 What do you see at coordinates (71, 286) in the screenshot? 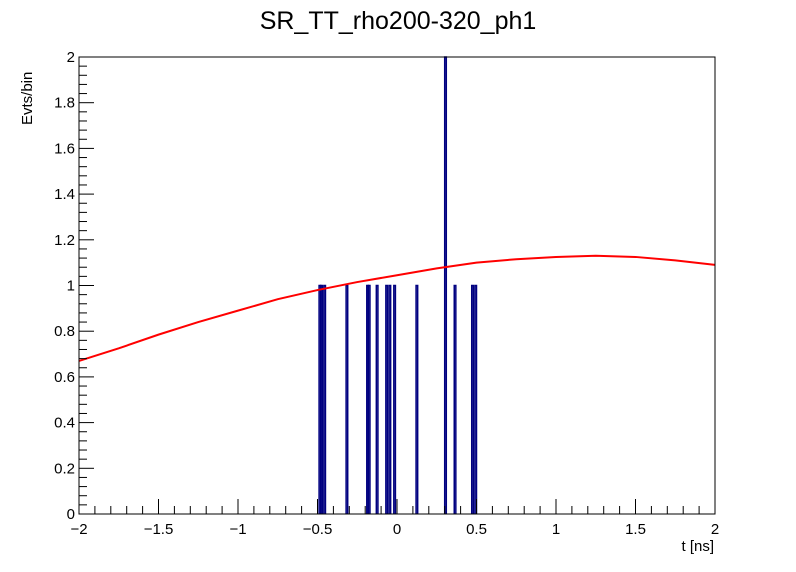
I see `y-tick-label: 1` at bounding box center [71, 286].